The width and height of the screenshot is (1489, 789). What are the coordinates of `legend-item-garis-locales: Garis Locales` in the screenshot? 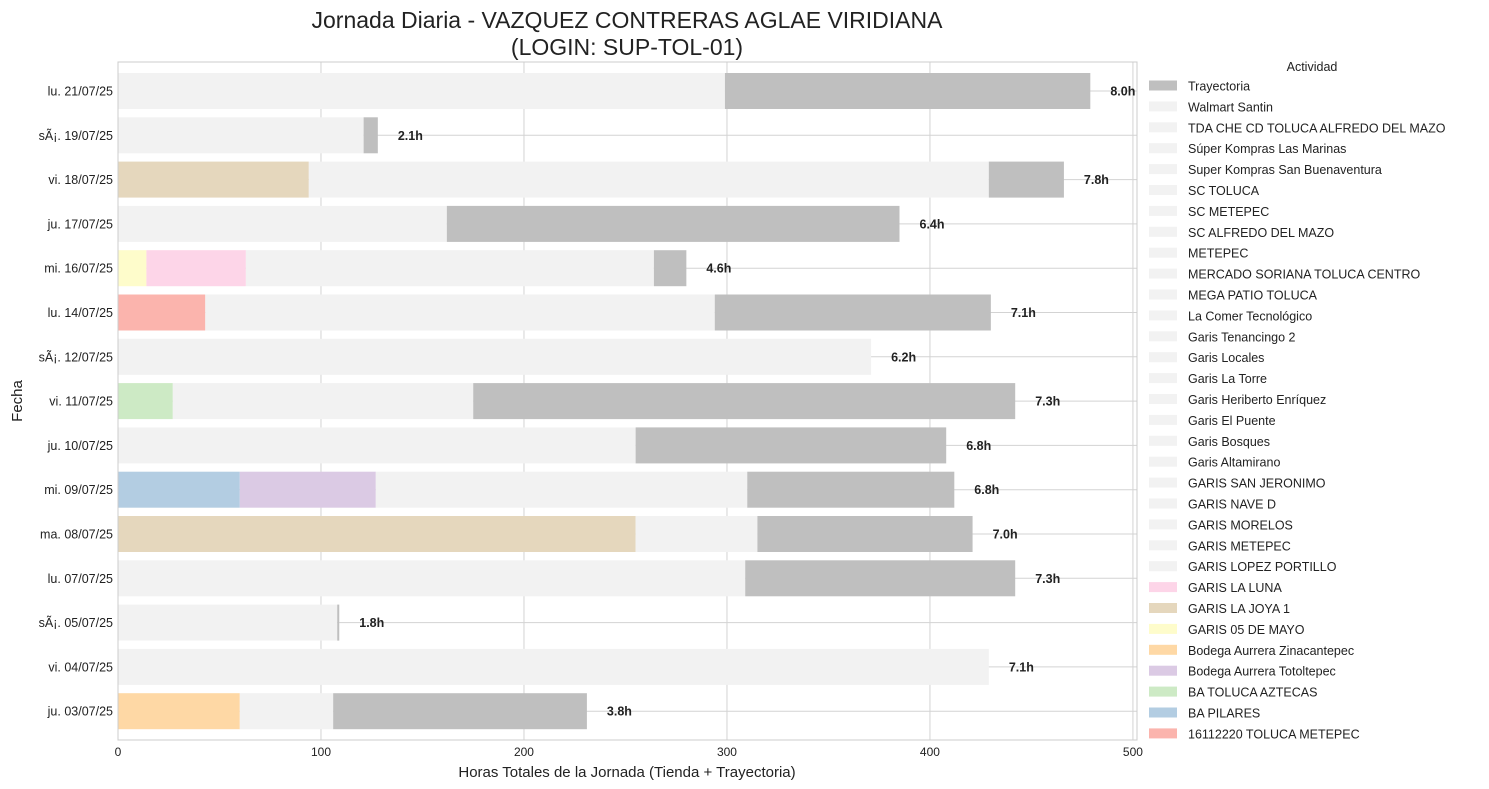 It's located at (1206, 358).